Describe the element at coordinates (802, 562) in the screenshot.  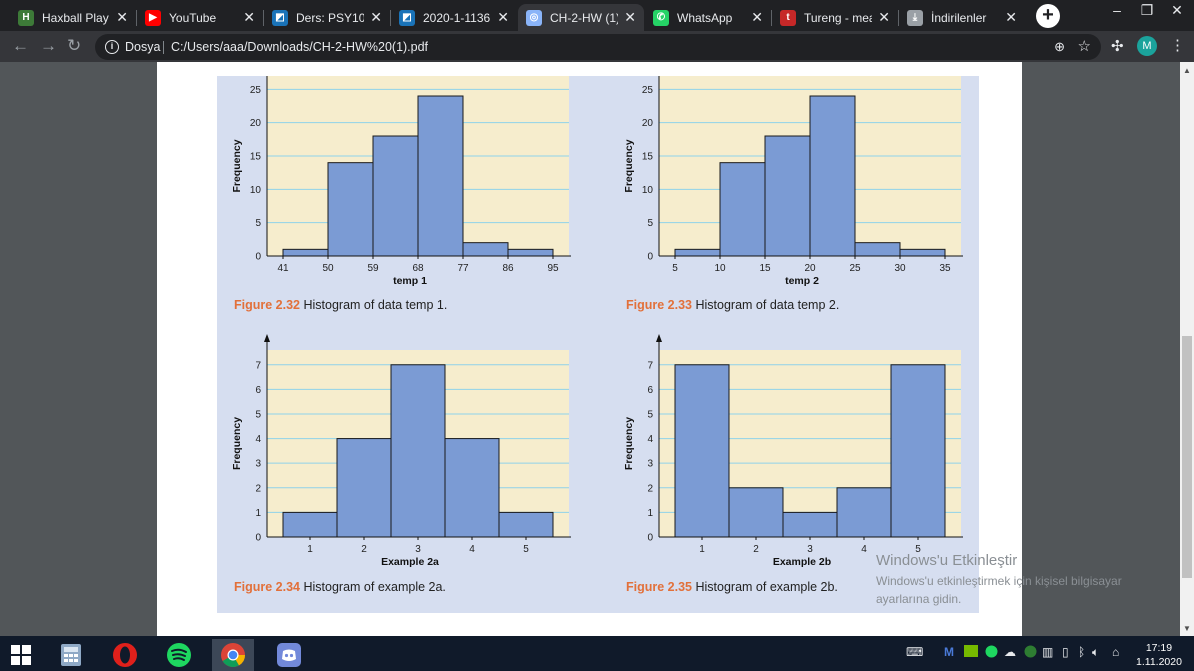
I see `x-axis-label: Example 2b` at that location.